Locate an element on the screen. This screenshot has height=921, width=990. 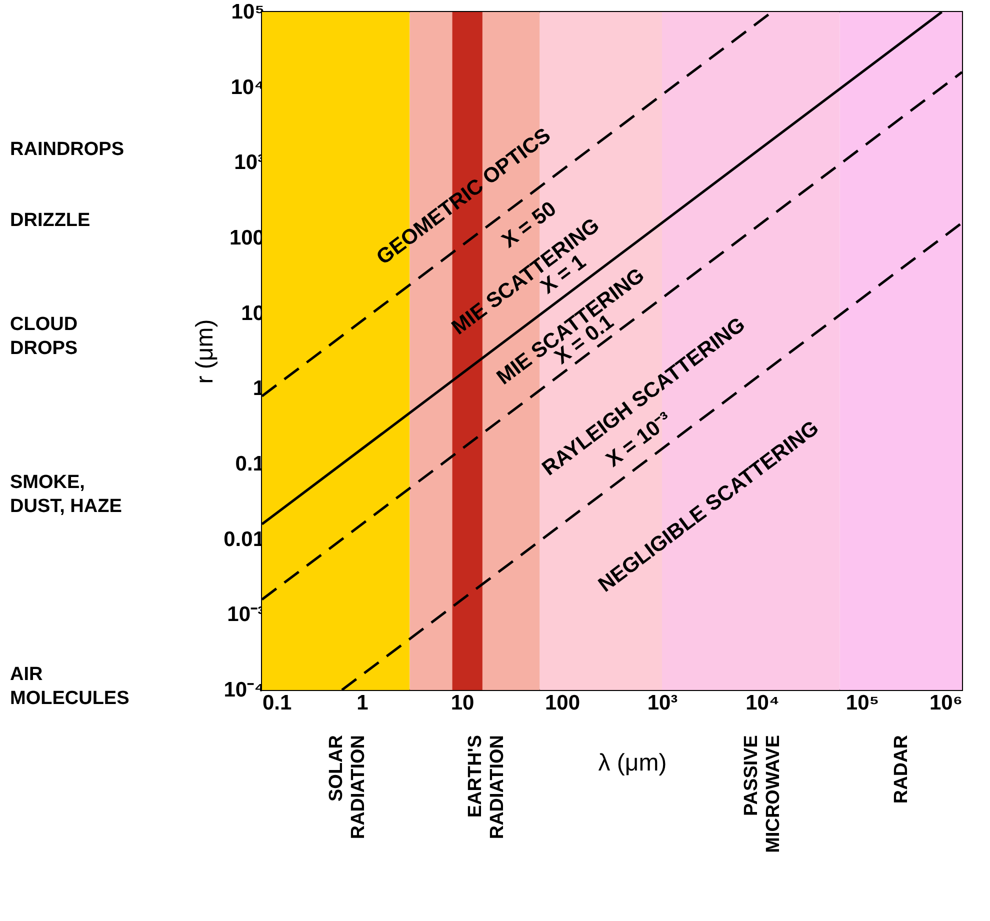
band-label: SOLAR RADIATION is located at coordinates (347, 787).